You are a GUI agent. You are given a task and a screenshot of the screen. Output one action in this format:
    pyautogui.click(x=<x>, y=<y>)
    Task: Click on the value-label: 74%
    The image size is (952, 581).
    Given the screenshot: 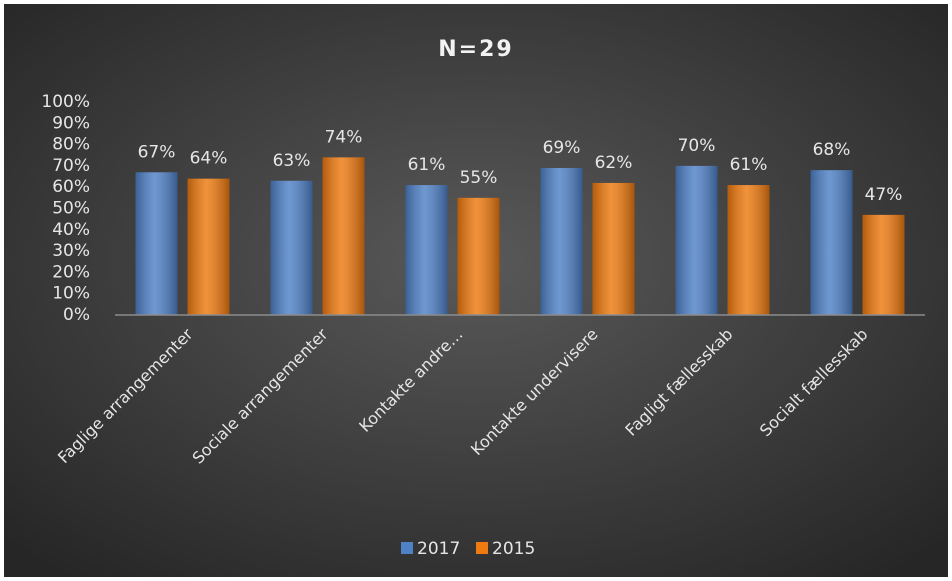 What is the action you would take?
    pyautogui.click(x=344, y=137)
    